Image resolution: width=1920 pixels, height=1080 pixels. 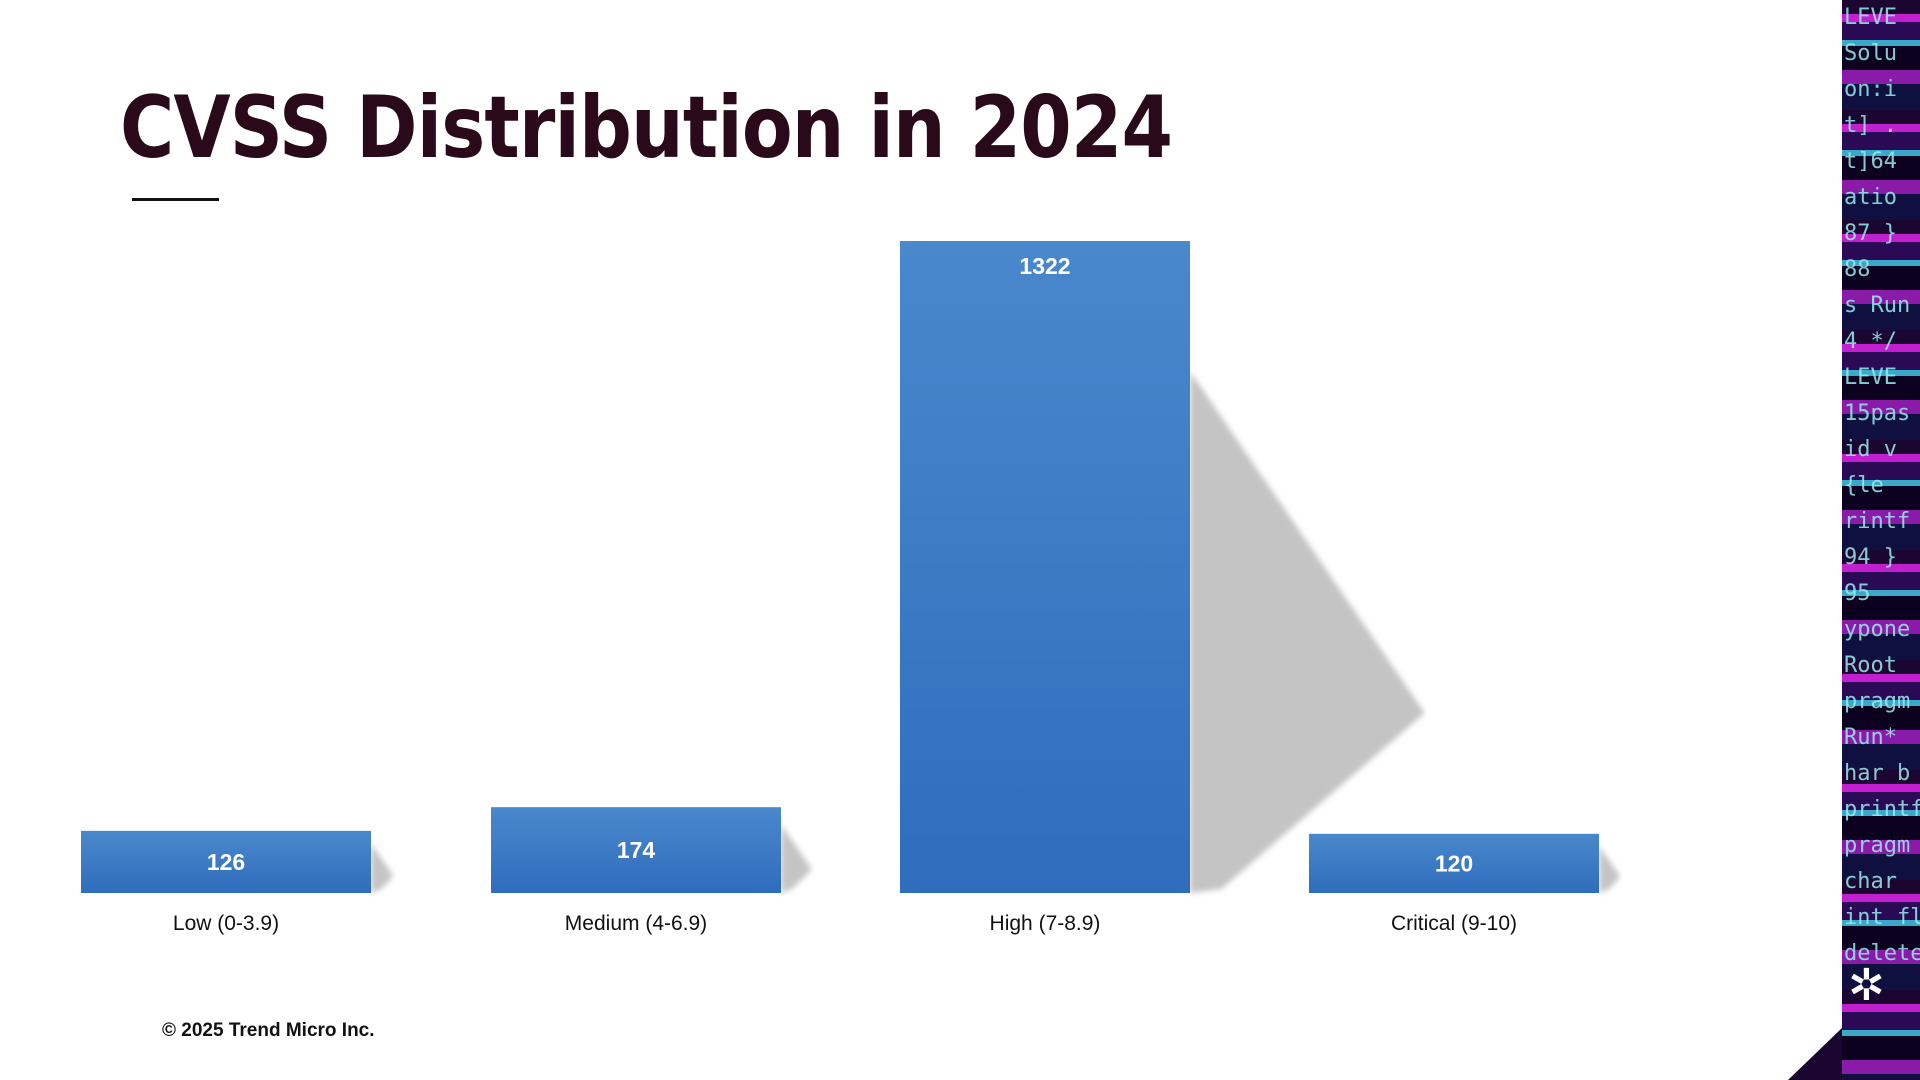 What do you see at coordinates (1866, 985) in the screenshot?
I see `beetle-logo-icon: ✲` at bounding box center [1866, 985].